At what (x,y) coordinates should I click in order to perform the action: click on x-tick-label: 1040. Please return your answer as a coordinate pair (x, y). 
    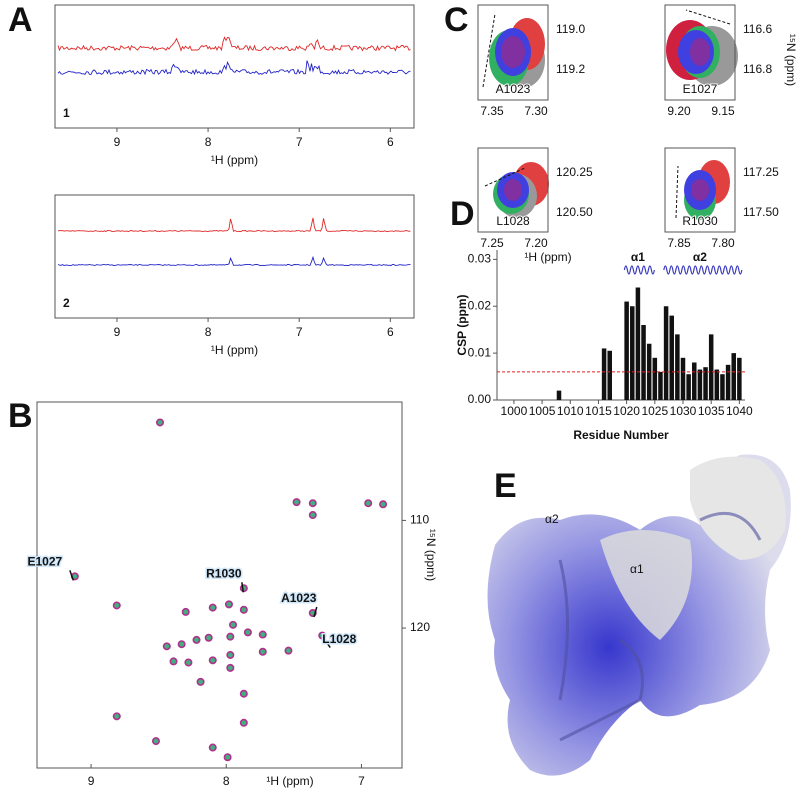
    Looking at the image, I should click on (739, 411).